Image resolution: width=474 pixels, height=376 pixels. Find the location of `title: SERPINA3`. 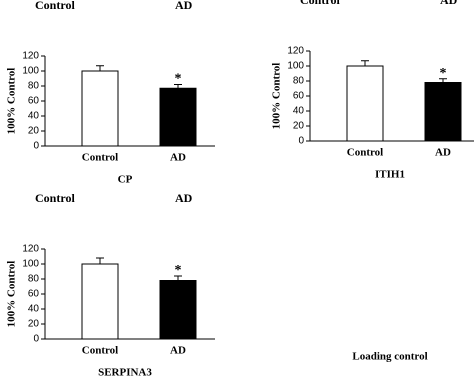

title: SERPINA3 is located at coordinates (125, 371).